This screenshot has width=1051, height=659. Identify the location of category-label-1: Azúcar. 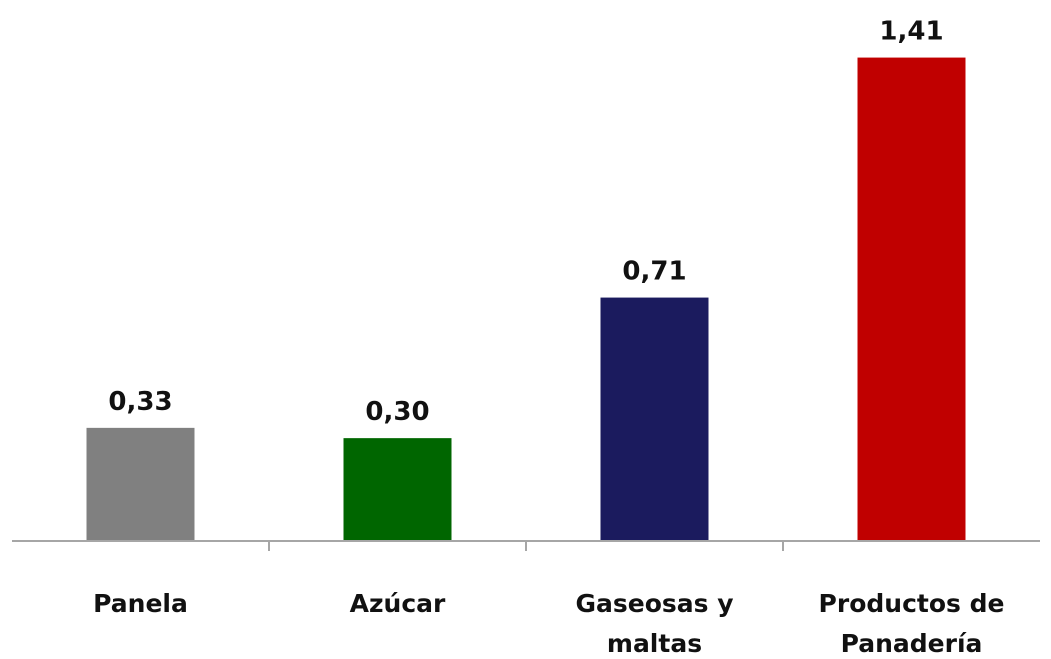
(398, 603).